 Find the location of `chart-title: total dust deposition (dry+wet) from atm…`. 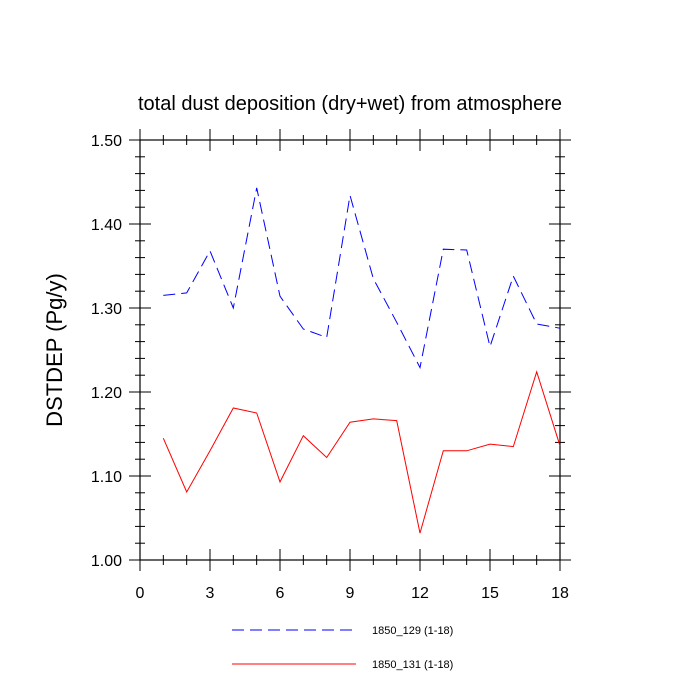

chart-title: total dust deposition (dry+wet) from atm… is located at coordinates (350, 104).